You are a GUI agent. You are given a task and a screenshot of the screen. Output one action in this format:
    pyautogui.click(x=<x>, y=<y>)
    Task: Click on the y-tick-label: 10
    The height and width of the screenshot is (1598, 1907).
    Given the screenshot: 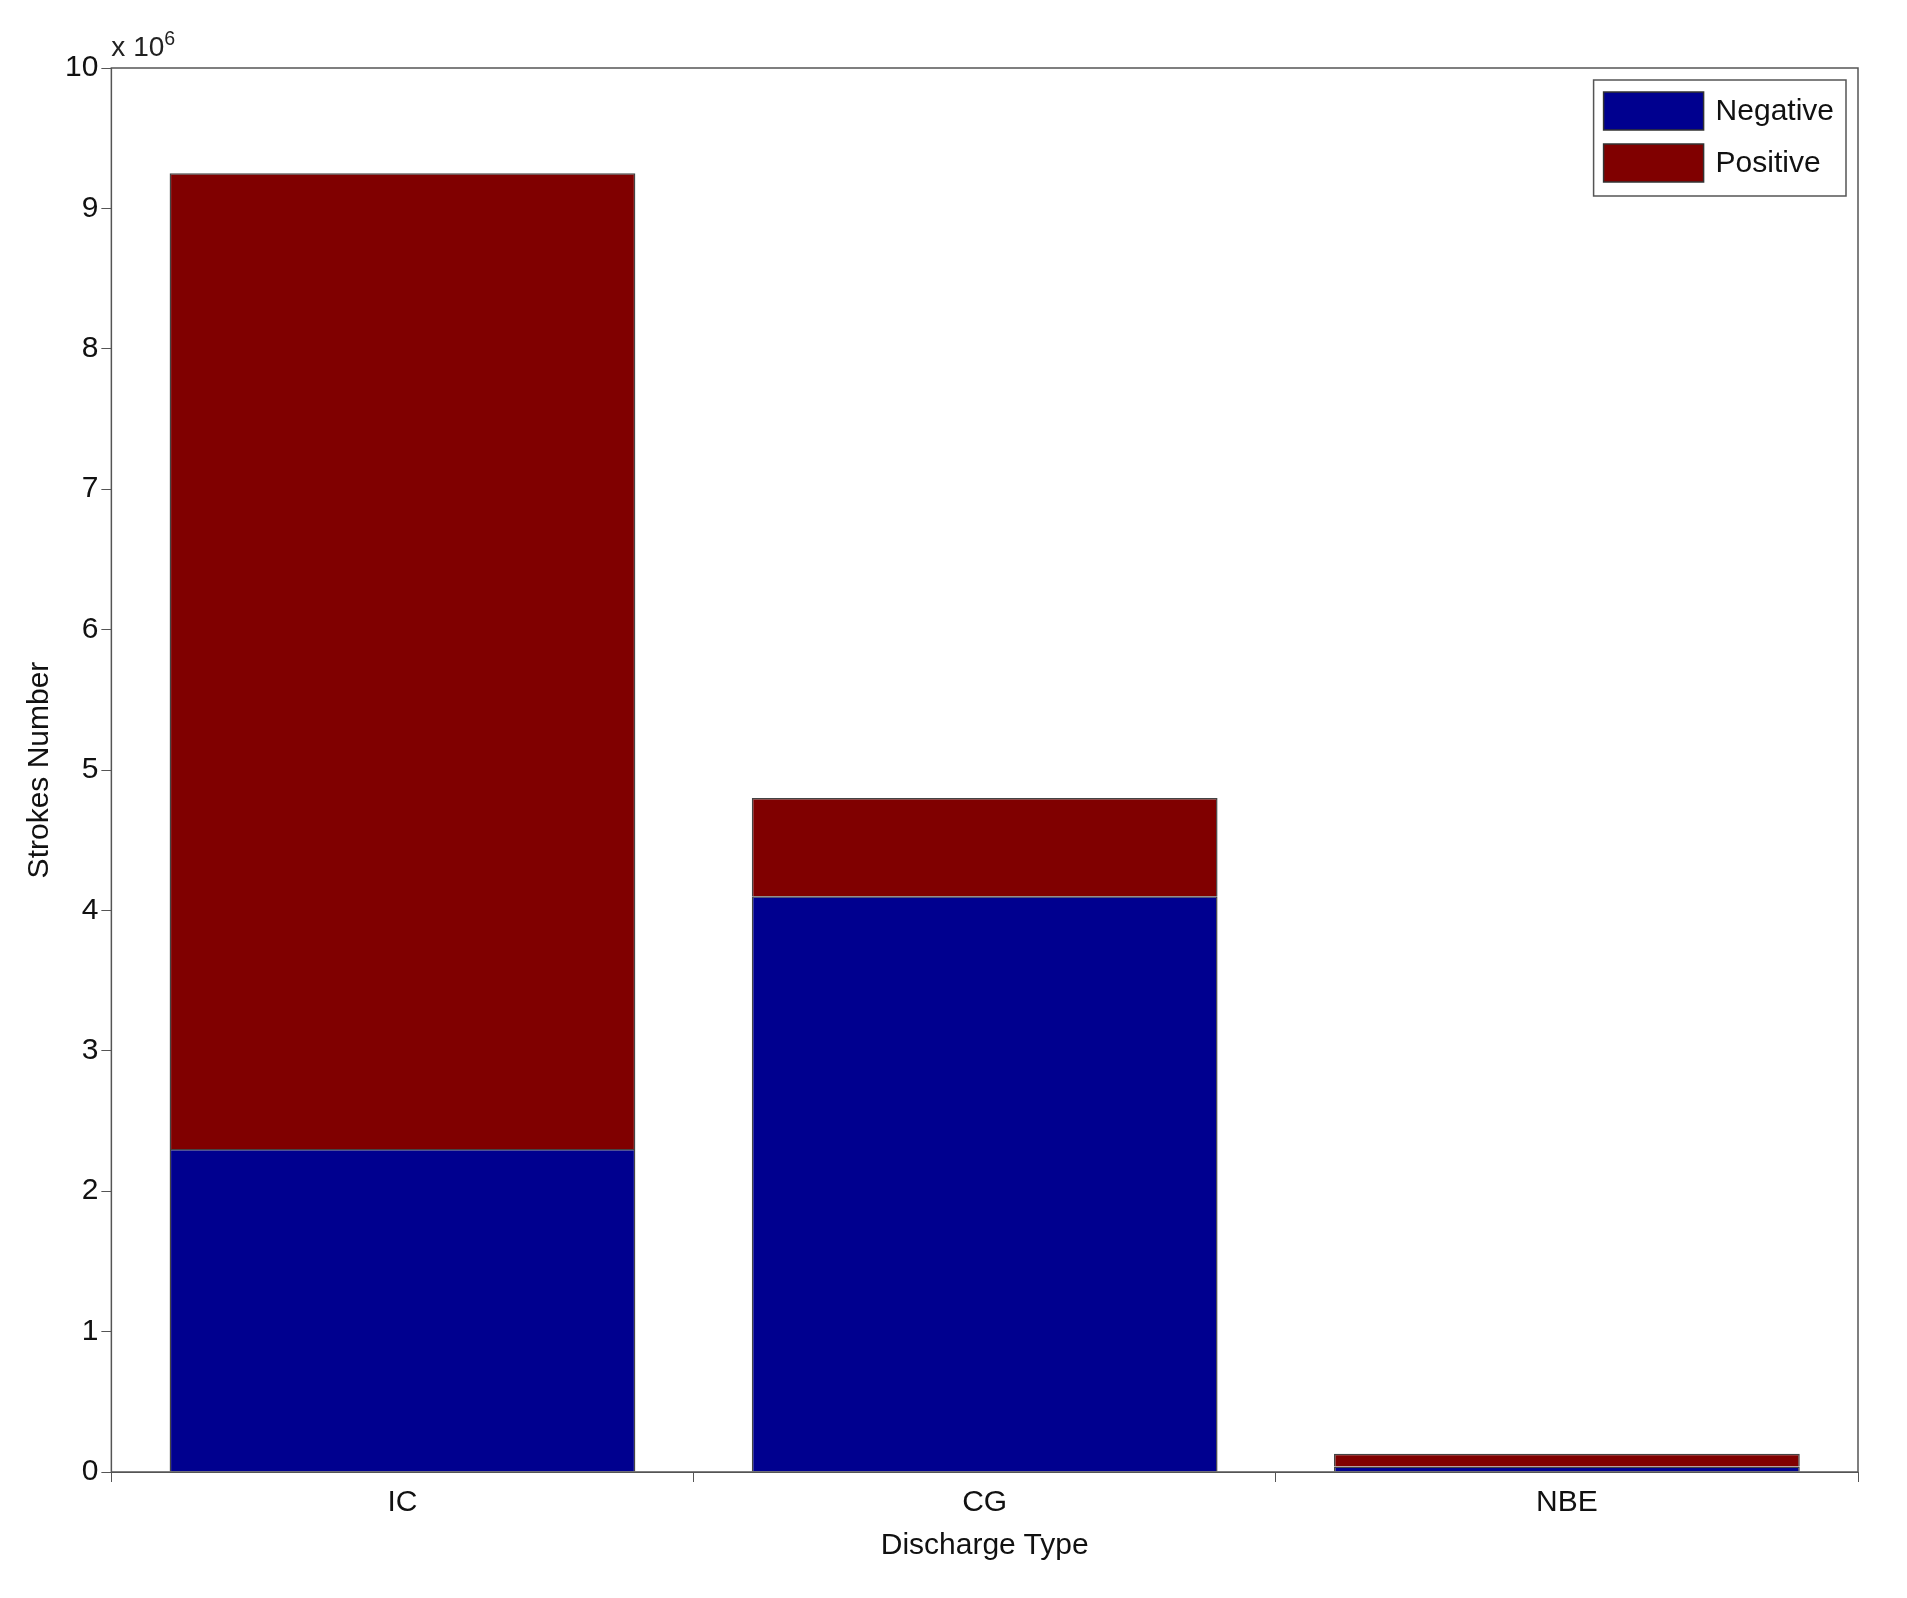 What is the action you would take?
    pyautogui.click(x=81, y=66)
    